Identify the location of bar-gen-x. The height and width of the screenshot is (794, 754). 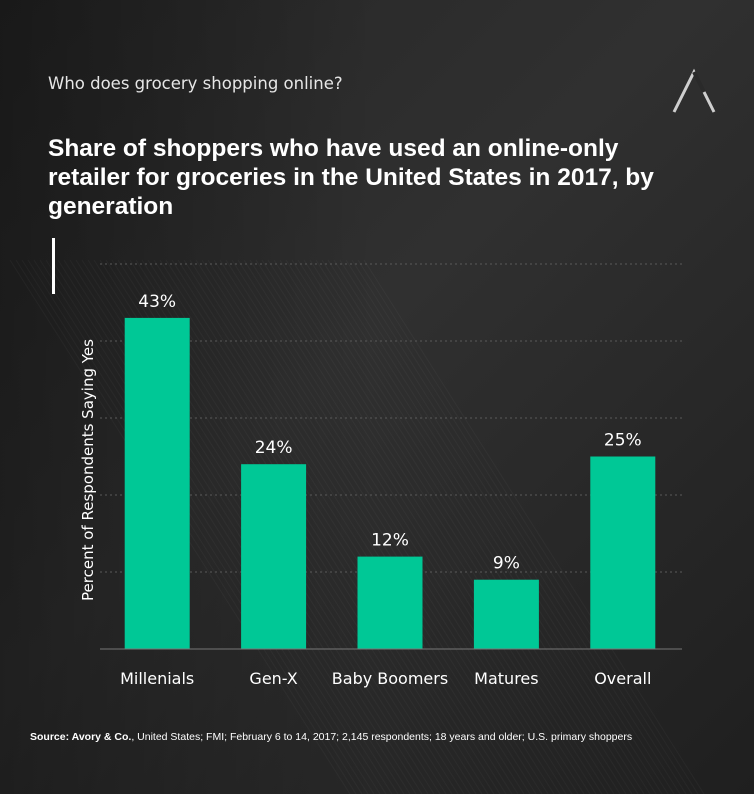
(274, 556).